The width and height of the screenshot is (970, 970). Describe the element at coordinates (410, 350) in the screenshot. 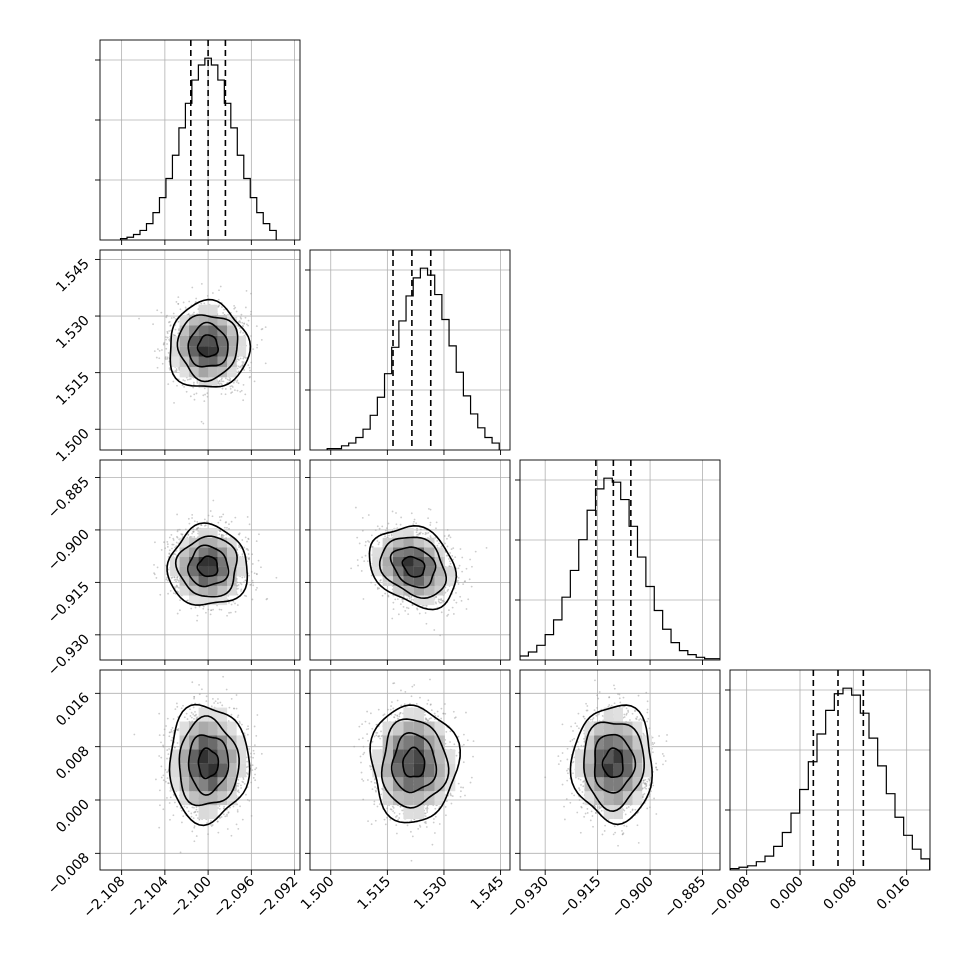

I see `panel-frame` at that location.